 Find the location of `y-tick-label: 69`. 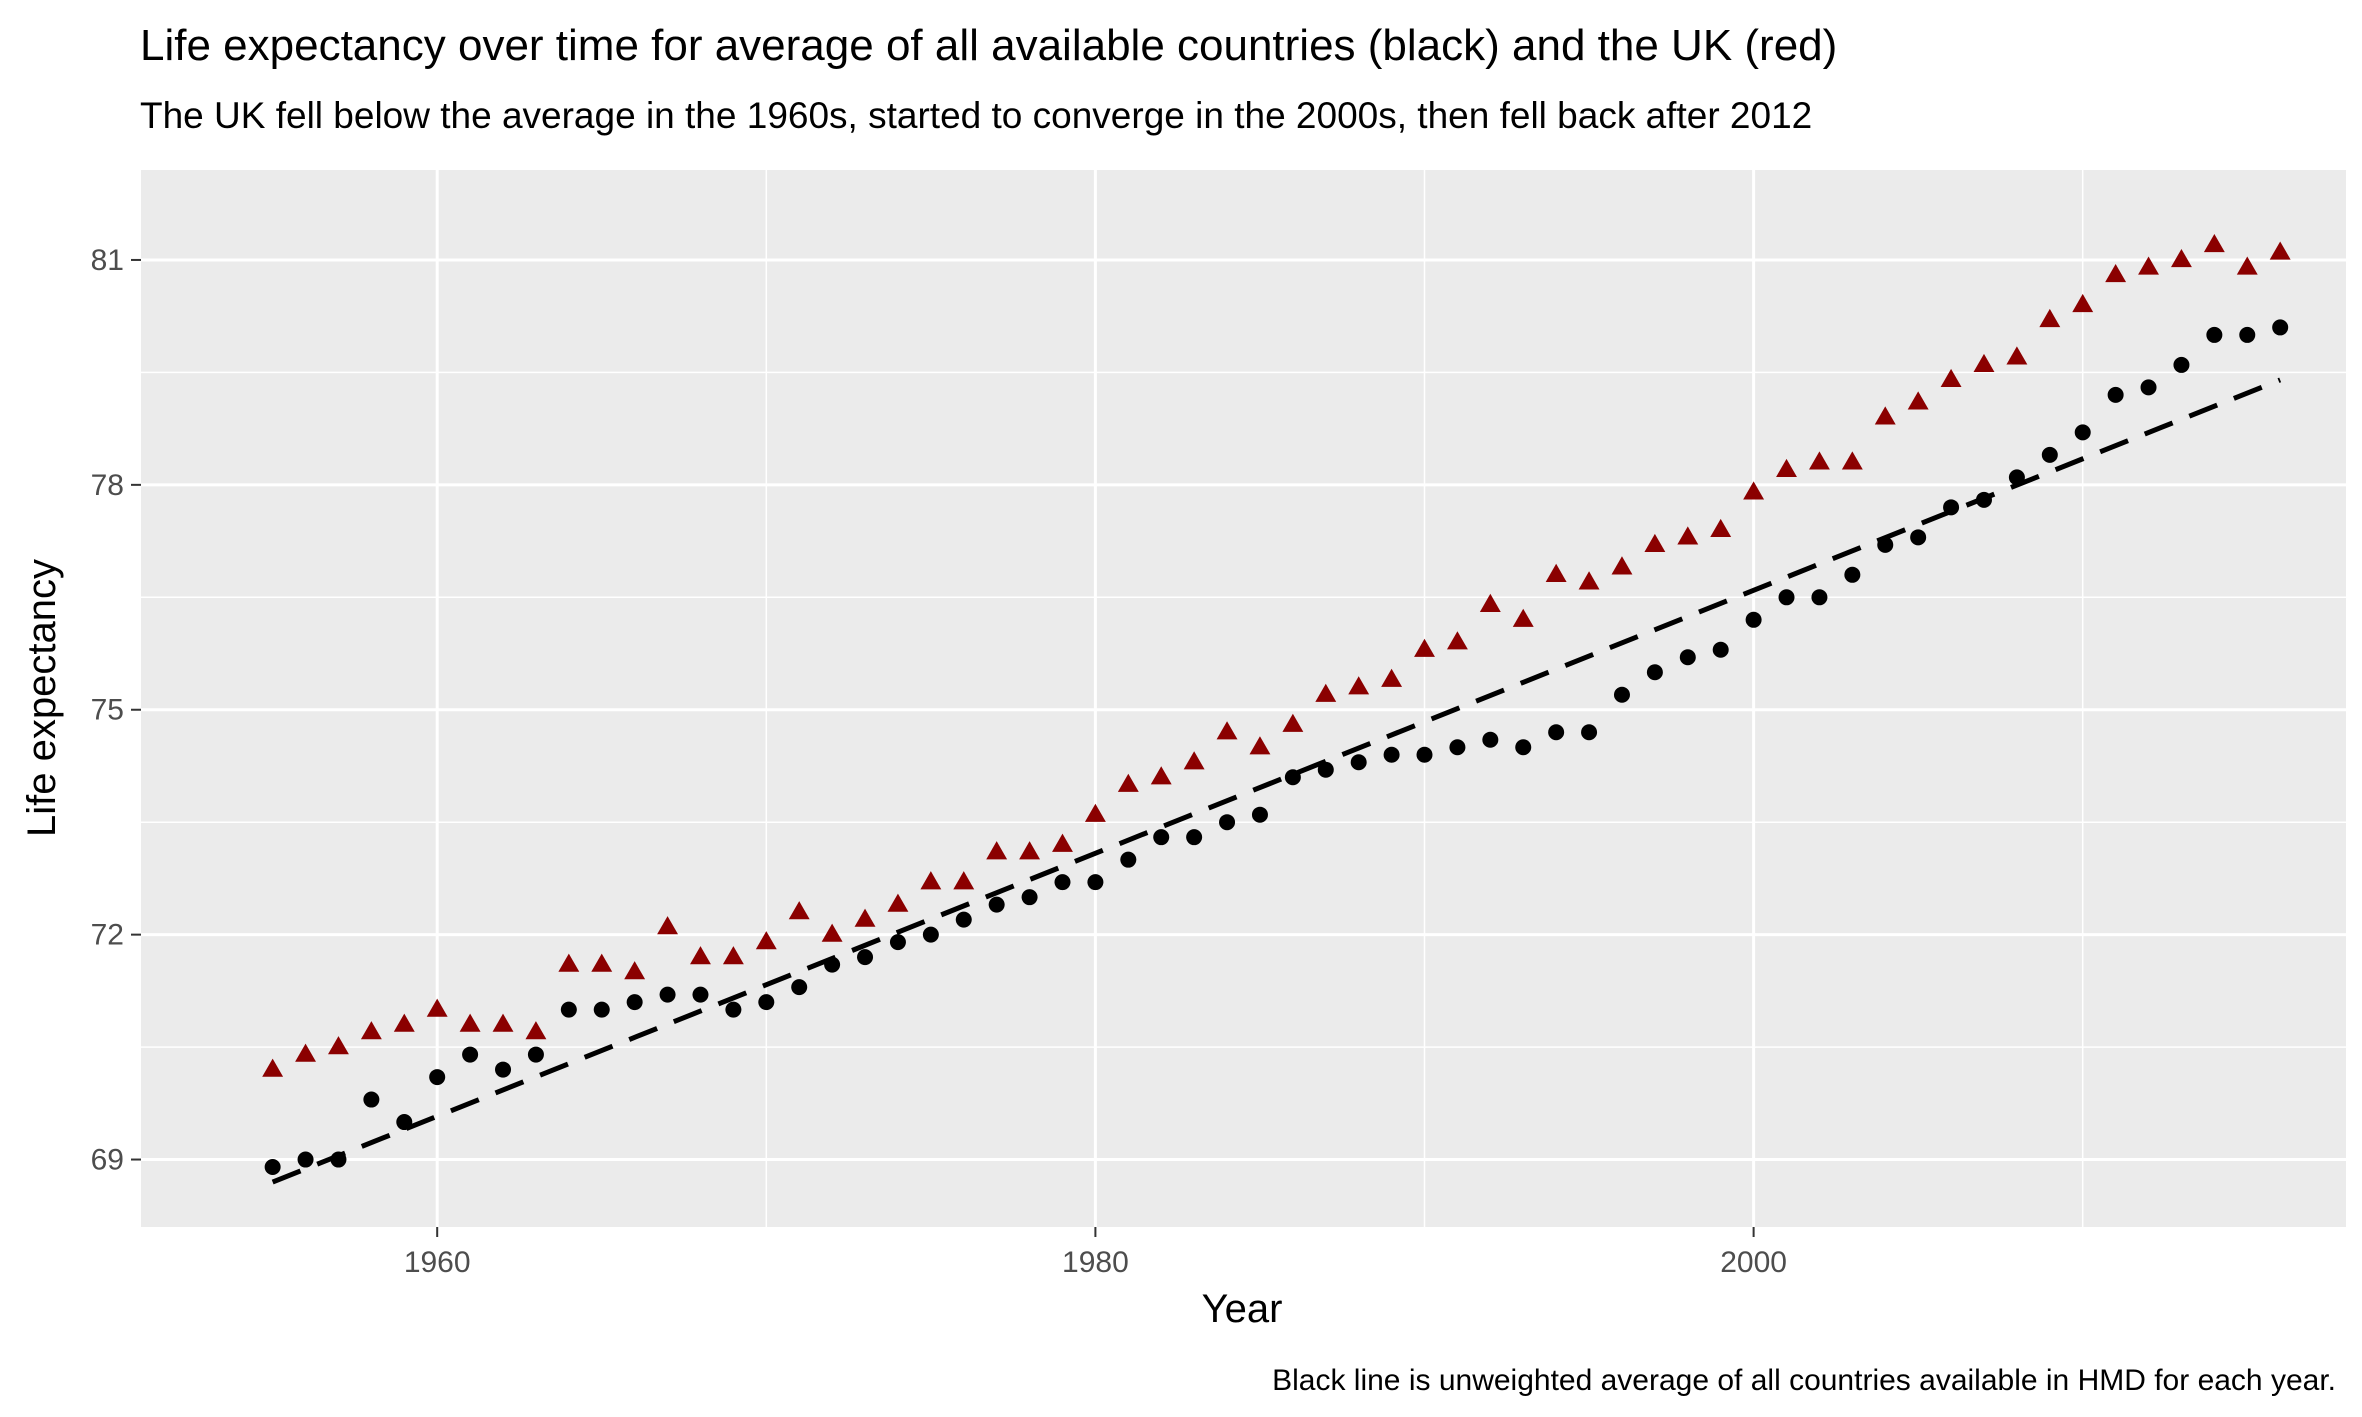

y-tick-label: 69 is located at coordinates (107, 1160).